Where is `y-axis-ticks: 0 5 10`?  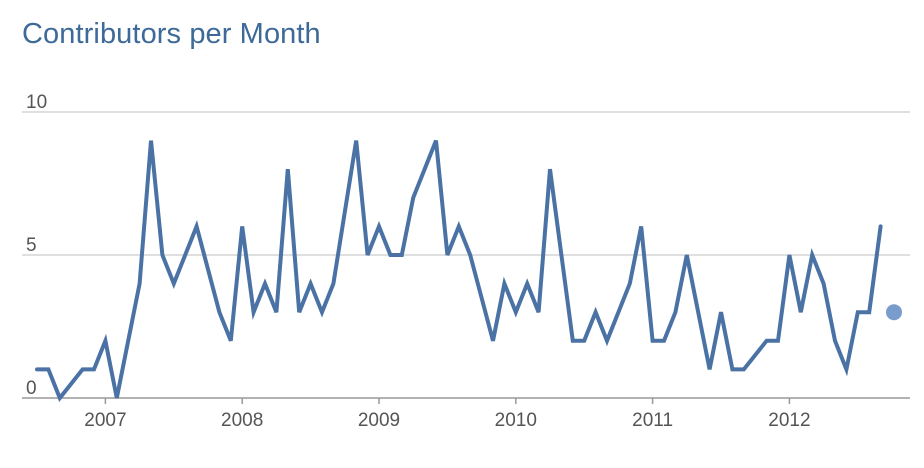
y-axis-ticks: 0 5 10 is located at coordinates (36, 245).